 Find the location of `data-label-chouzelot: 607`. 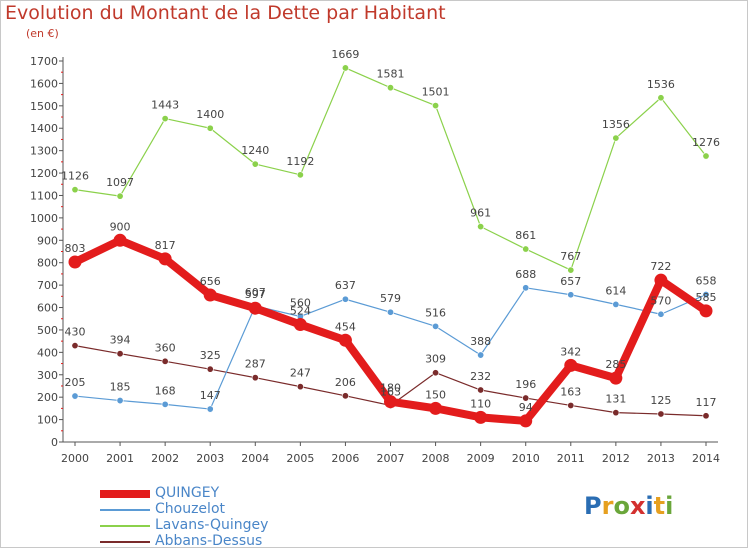

data-label-chouzelot: 607 is located at coordinates (255, 292).